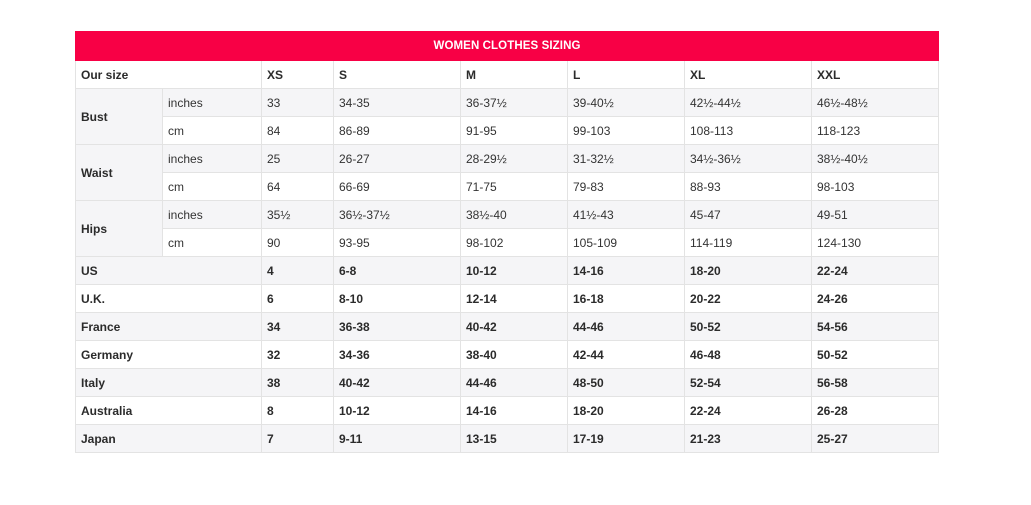 This screenshot has height=505, width=1031. Describe the element at coordinates (626, 214) in the screenshot. I see `table-cell: 41½-43` at that location.